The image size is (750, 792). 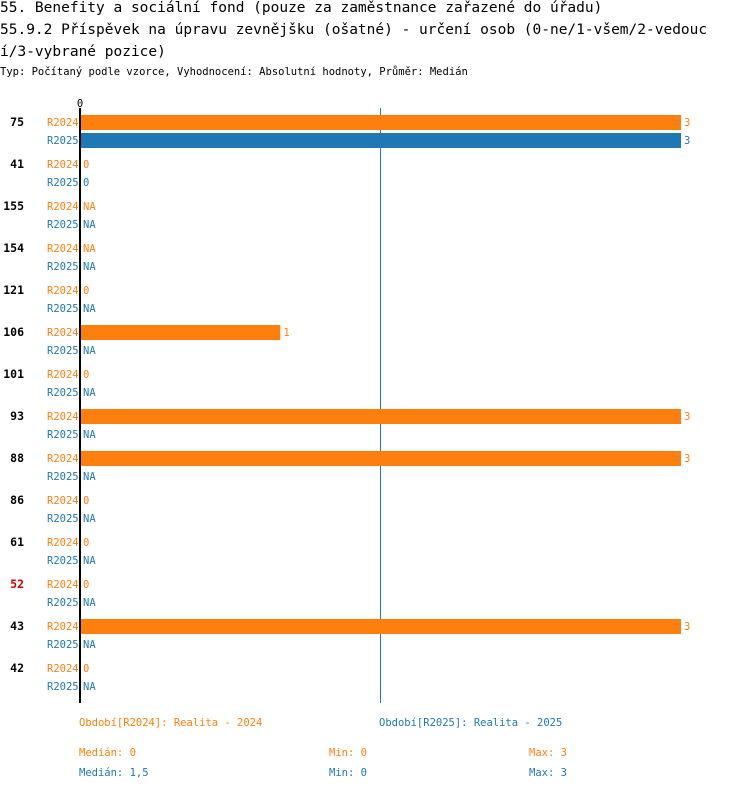 I want to click on legend-period-2025: Období[R2025]: Realita - 2025, so click(x=471, y=723).